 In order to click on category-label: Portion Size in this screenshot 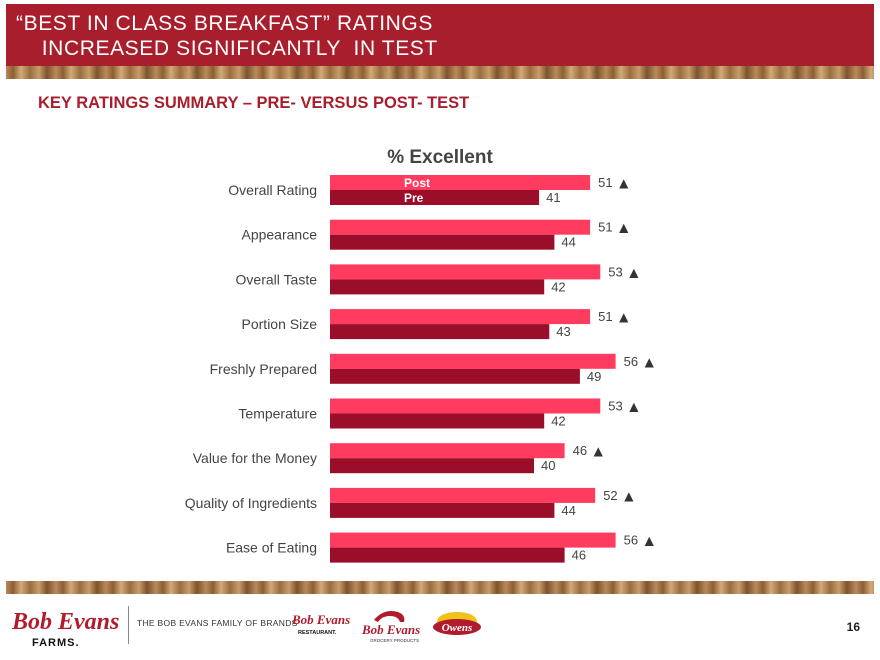, I will do `click(280, 324)`.